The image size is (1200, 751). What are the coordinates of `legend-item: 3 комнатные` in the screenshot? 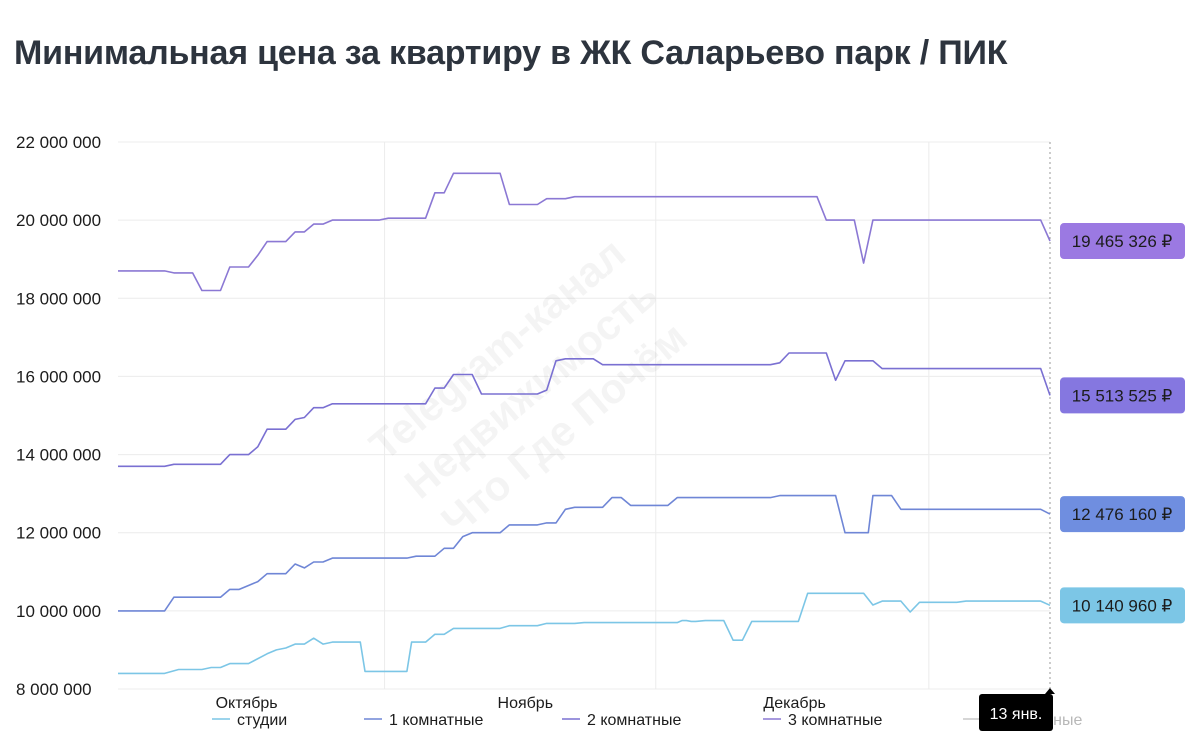 It's located at (822, 720).